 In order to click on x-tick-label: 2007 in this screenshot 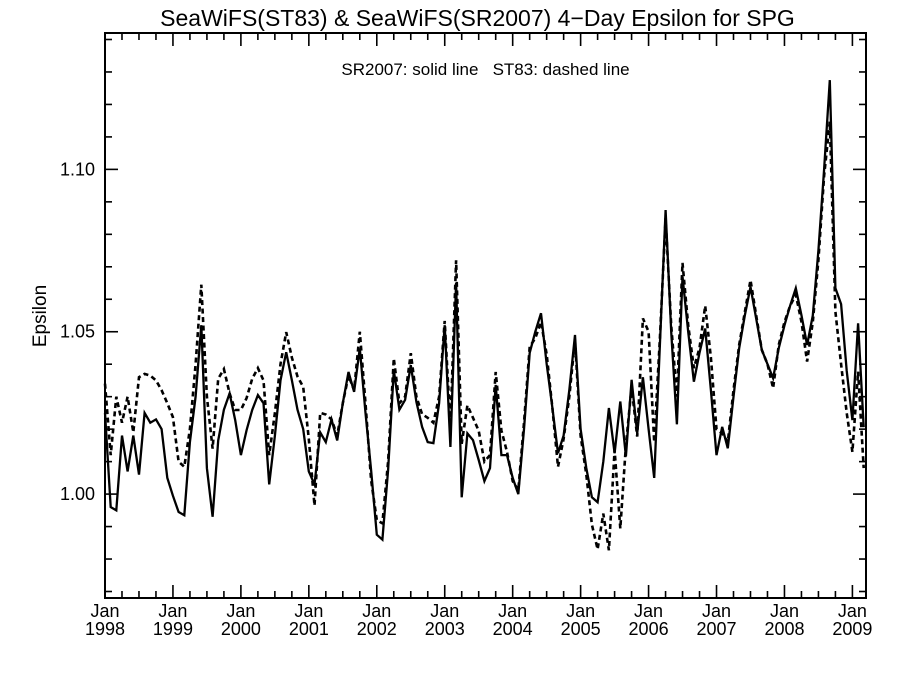, I will do `click(716, 629)`.